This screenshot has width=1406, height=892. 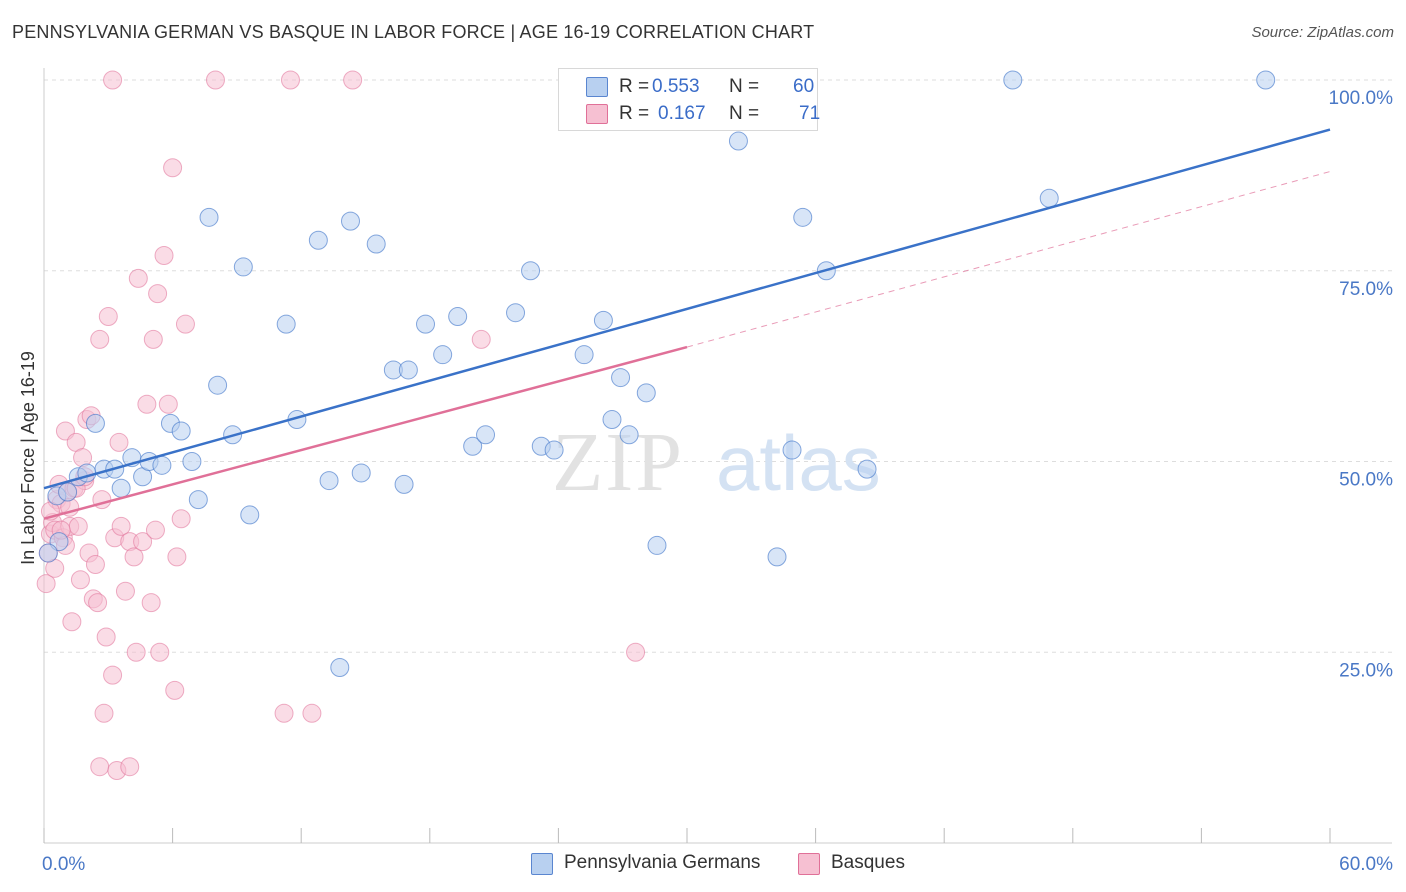 I want to click on trend-line-basques-extension, so click(x=1008, y=259).